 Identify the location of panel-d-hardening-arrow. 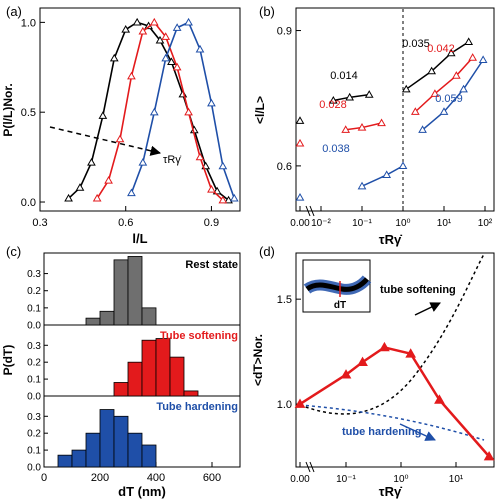
(417, 432).